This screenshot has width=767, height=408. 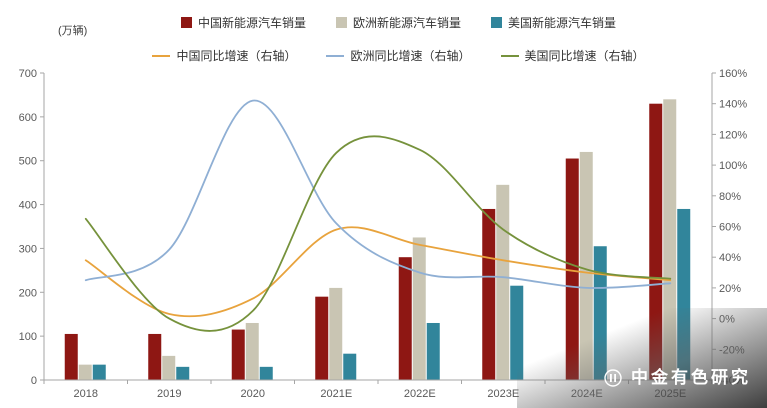 I want to click on legend-item-line: 欧洲同比增速（右轴）, so click(x=398, y=55).